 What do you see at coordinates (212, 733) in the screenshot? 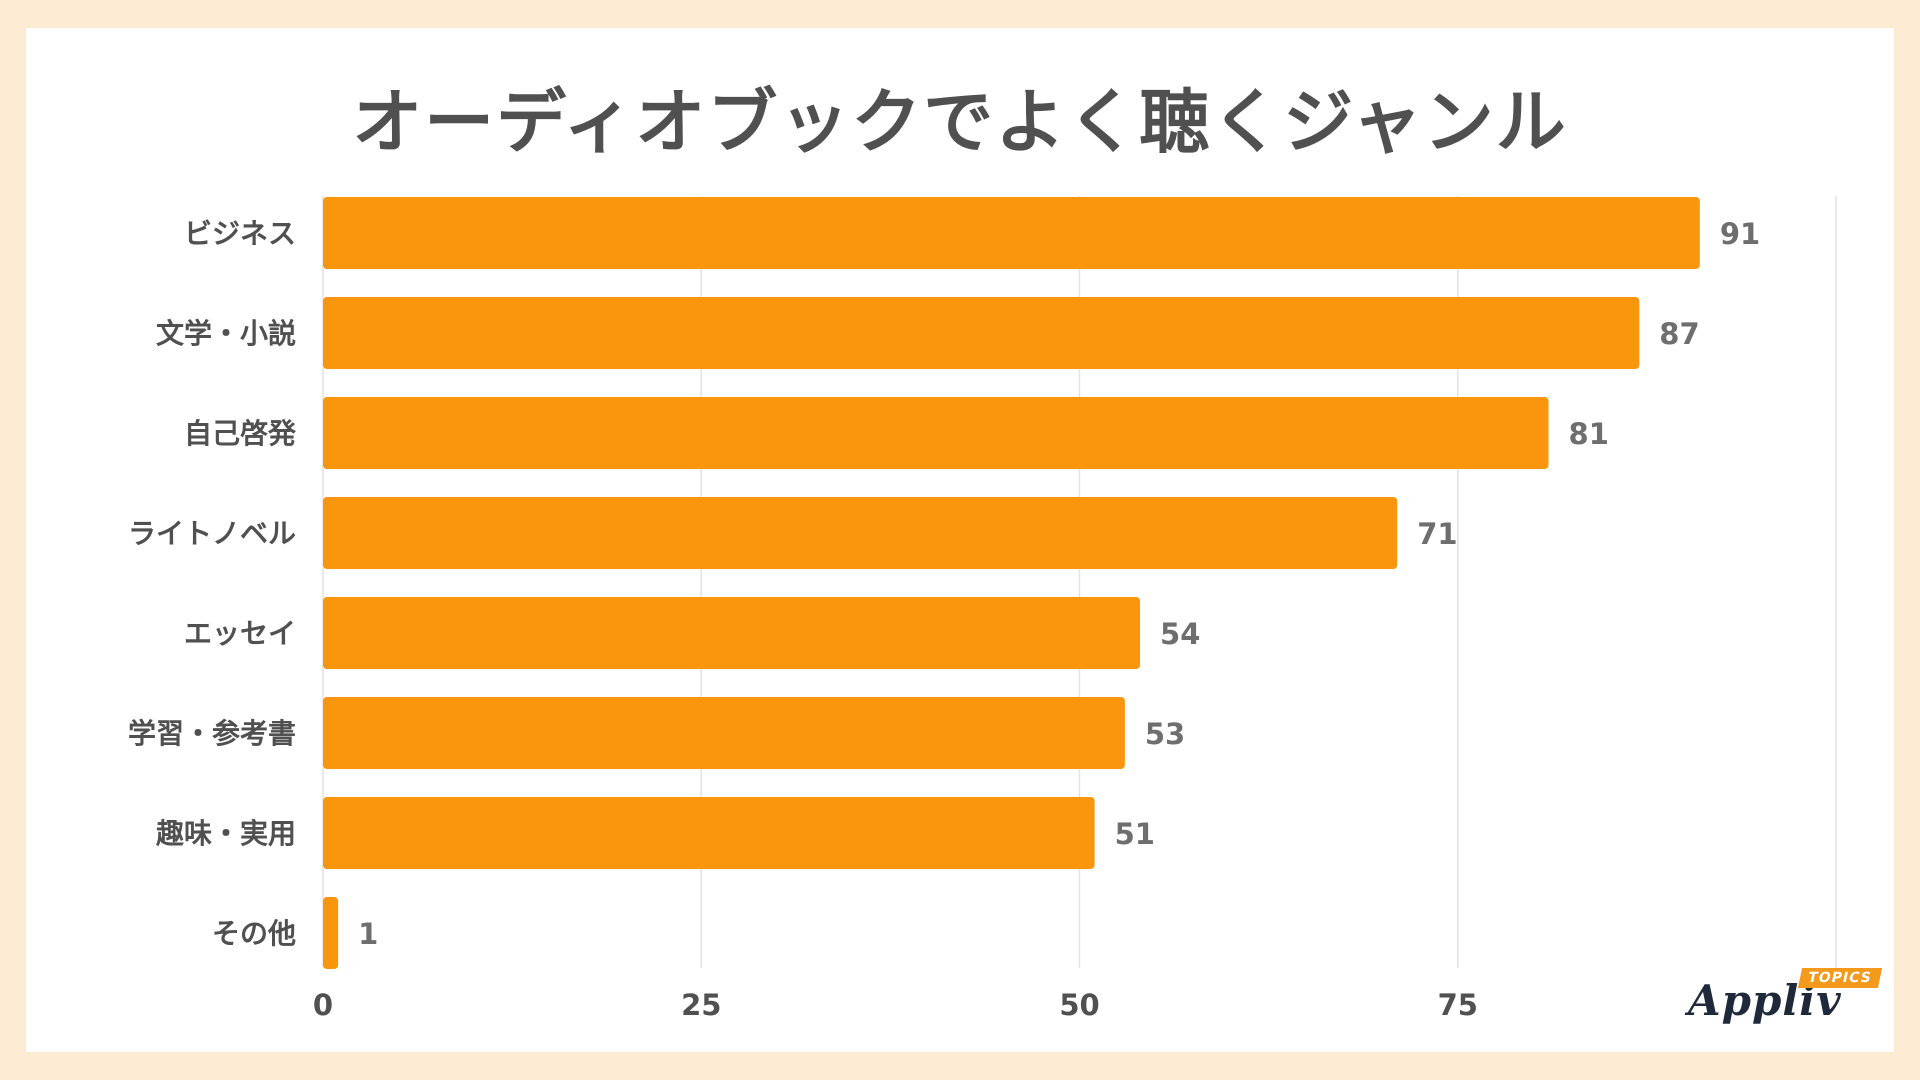
I see `category-label-6: 学習・参考書` at bounding box center [212, 733].